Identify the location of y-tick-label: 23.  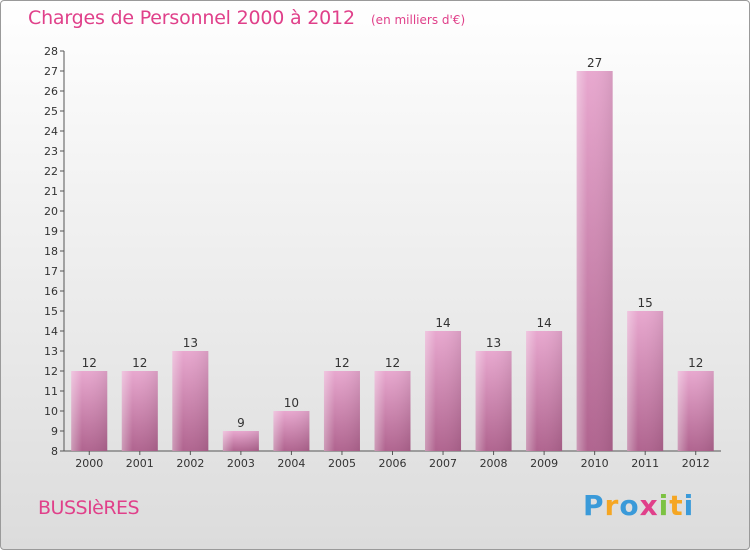
(51, 151).